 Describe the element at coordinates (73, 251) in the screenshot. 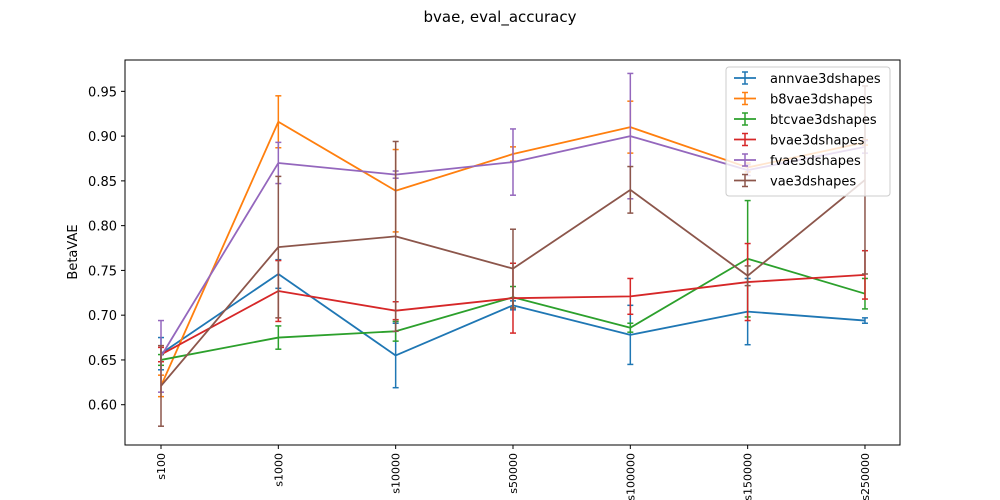

I see `y-axis-label: BetaVAE` at that location.